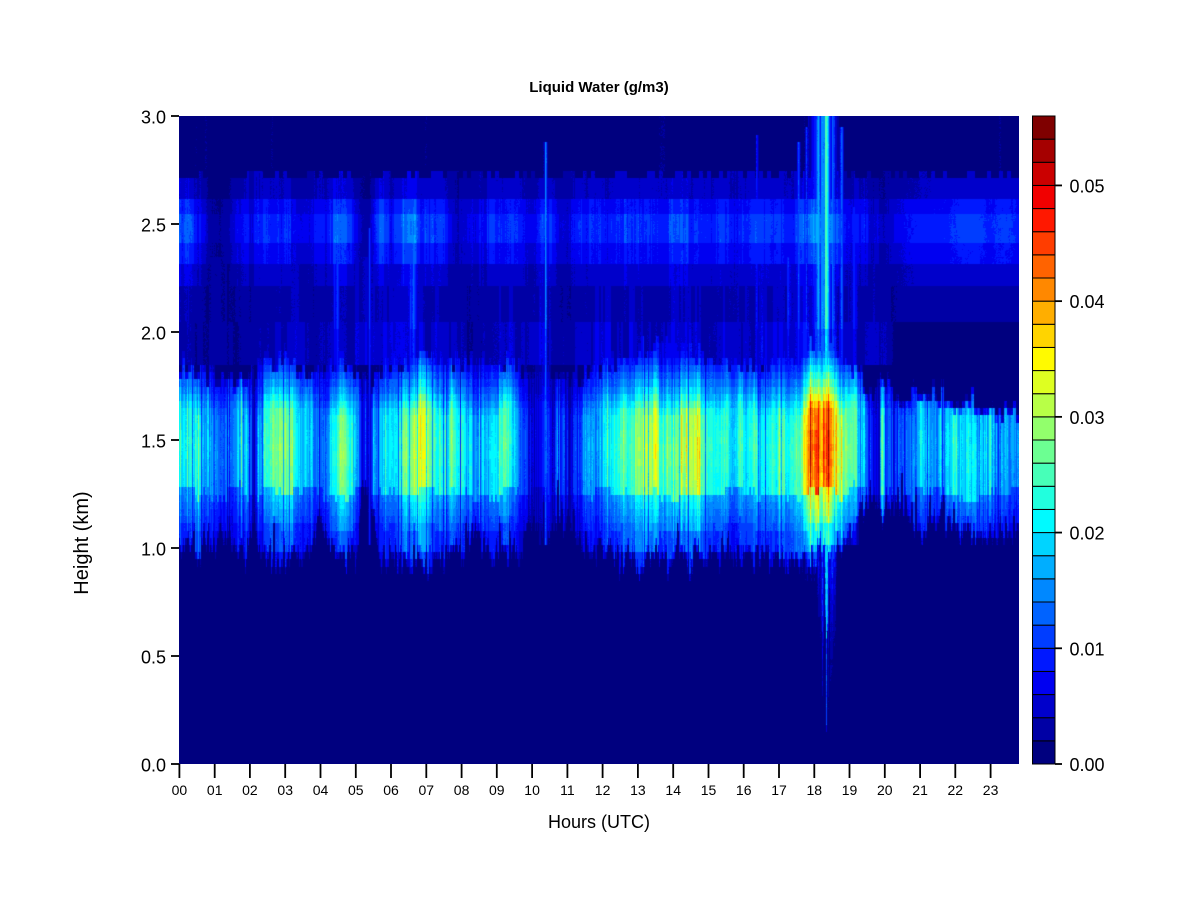 The width and height of the screenshot is (1200, 900). What do you see at coordinates (920, 790) in the screenshot?
I see `svg-text: 21` at bounding box center [920, 790].